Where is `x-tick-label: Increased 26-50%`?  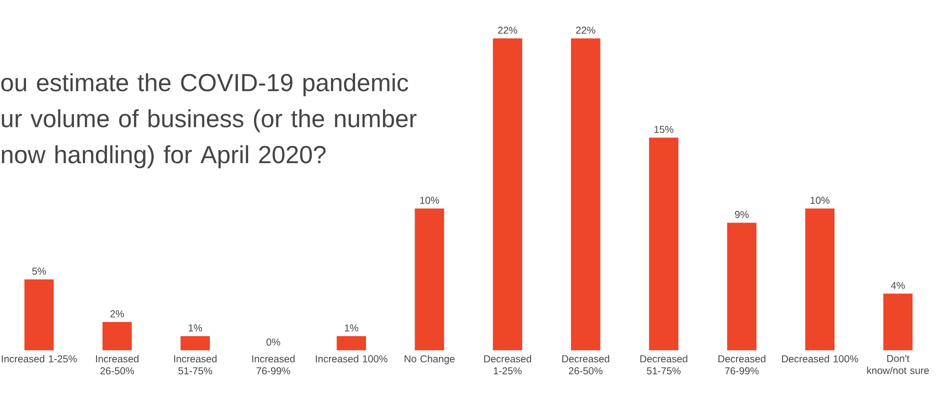
x-tick-label: Increased 26-50% is located at coordinates (117, 364).